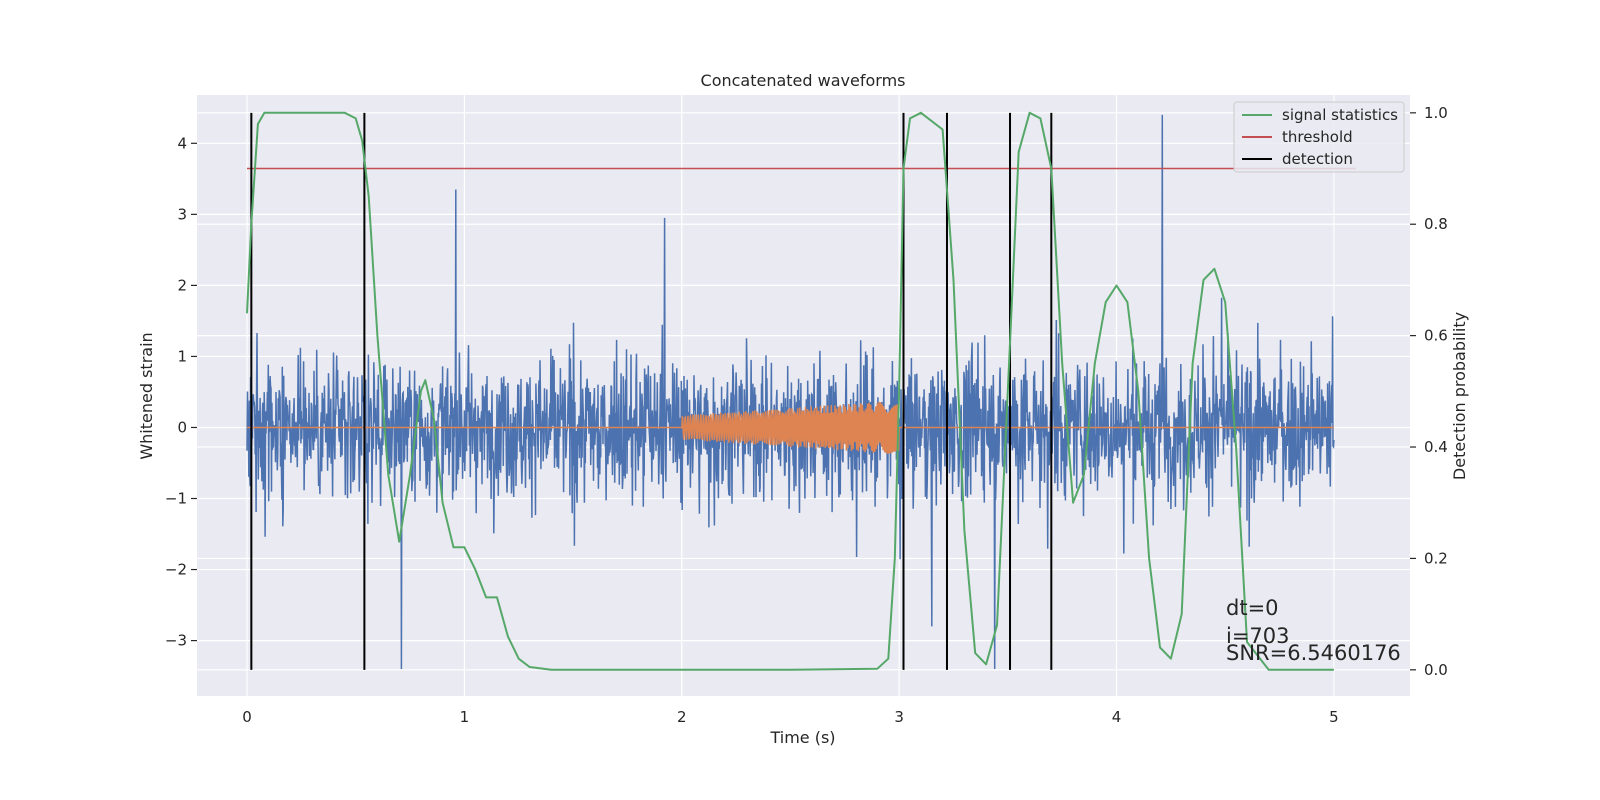  Describe the element at coordinates (1436, 558) in the screenshot. I see `y2-tick-label: 0.2` at that location.